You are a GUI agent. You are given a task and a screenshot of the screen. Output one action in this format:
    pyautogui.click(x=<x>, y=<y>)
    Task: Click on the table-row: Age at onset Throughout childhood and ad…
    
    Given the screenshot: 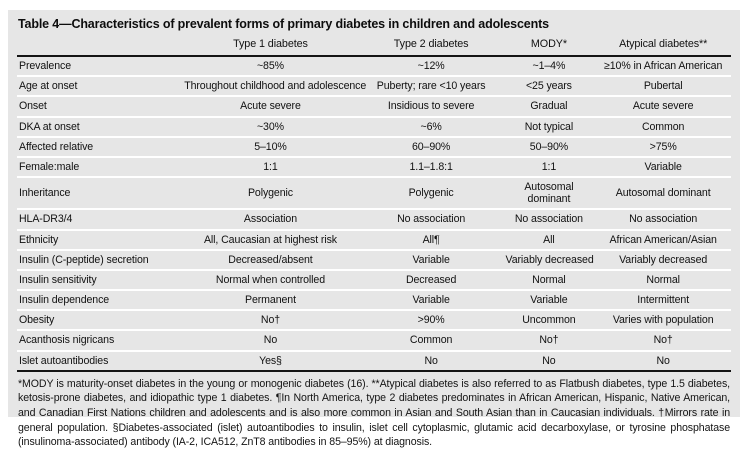 What is the action you would take?
    pyautogui.click(x=374, y=87)
    